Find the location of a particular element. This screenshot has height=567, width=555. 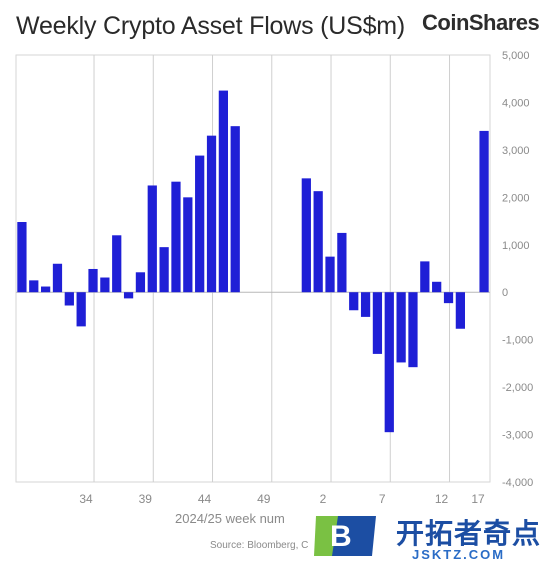

watermark-url: JSKTZ.COM is located at coordinates (459, 554).